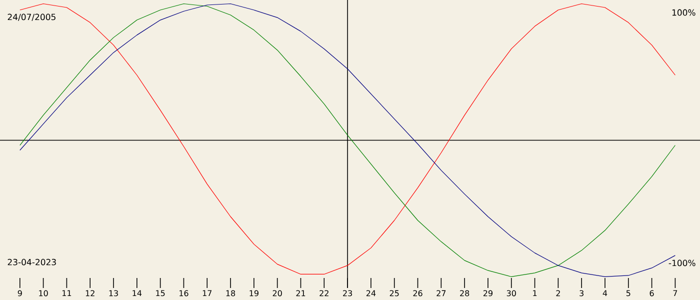 The image size is (700, 300). What do you see at coordinates (582, 293) in the screenshot?
I see `x-tick-label: 3` at bounding box center [582, 293].